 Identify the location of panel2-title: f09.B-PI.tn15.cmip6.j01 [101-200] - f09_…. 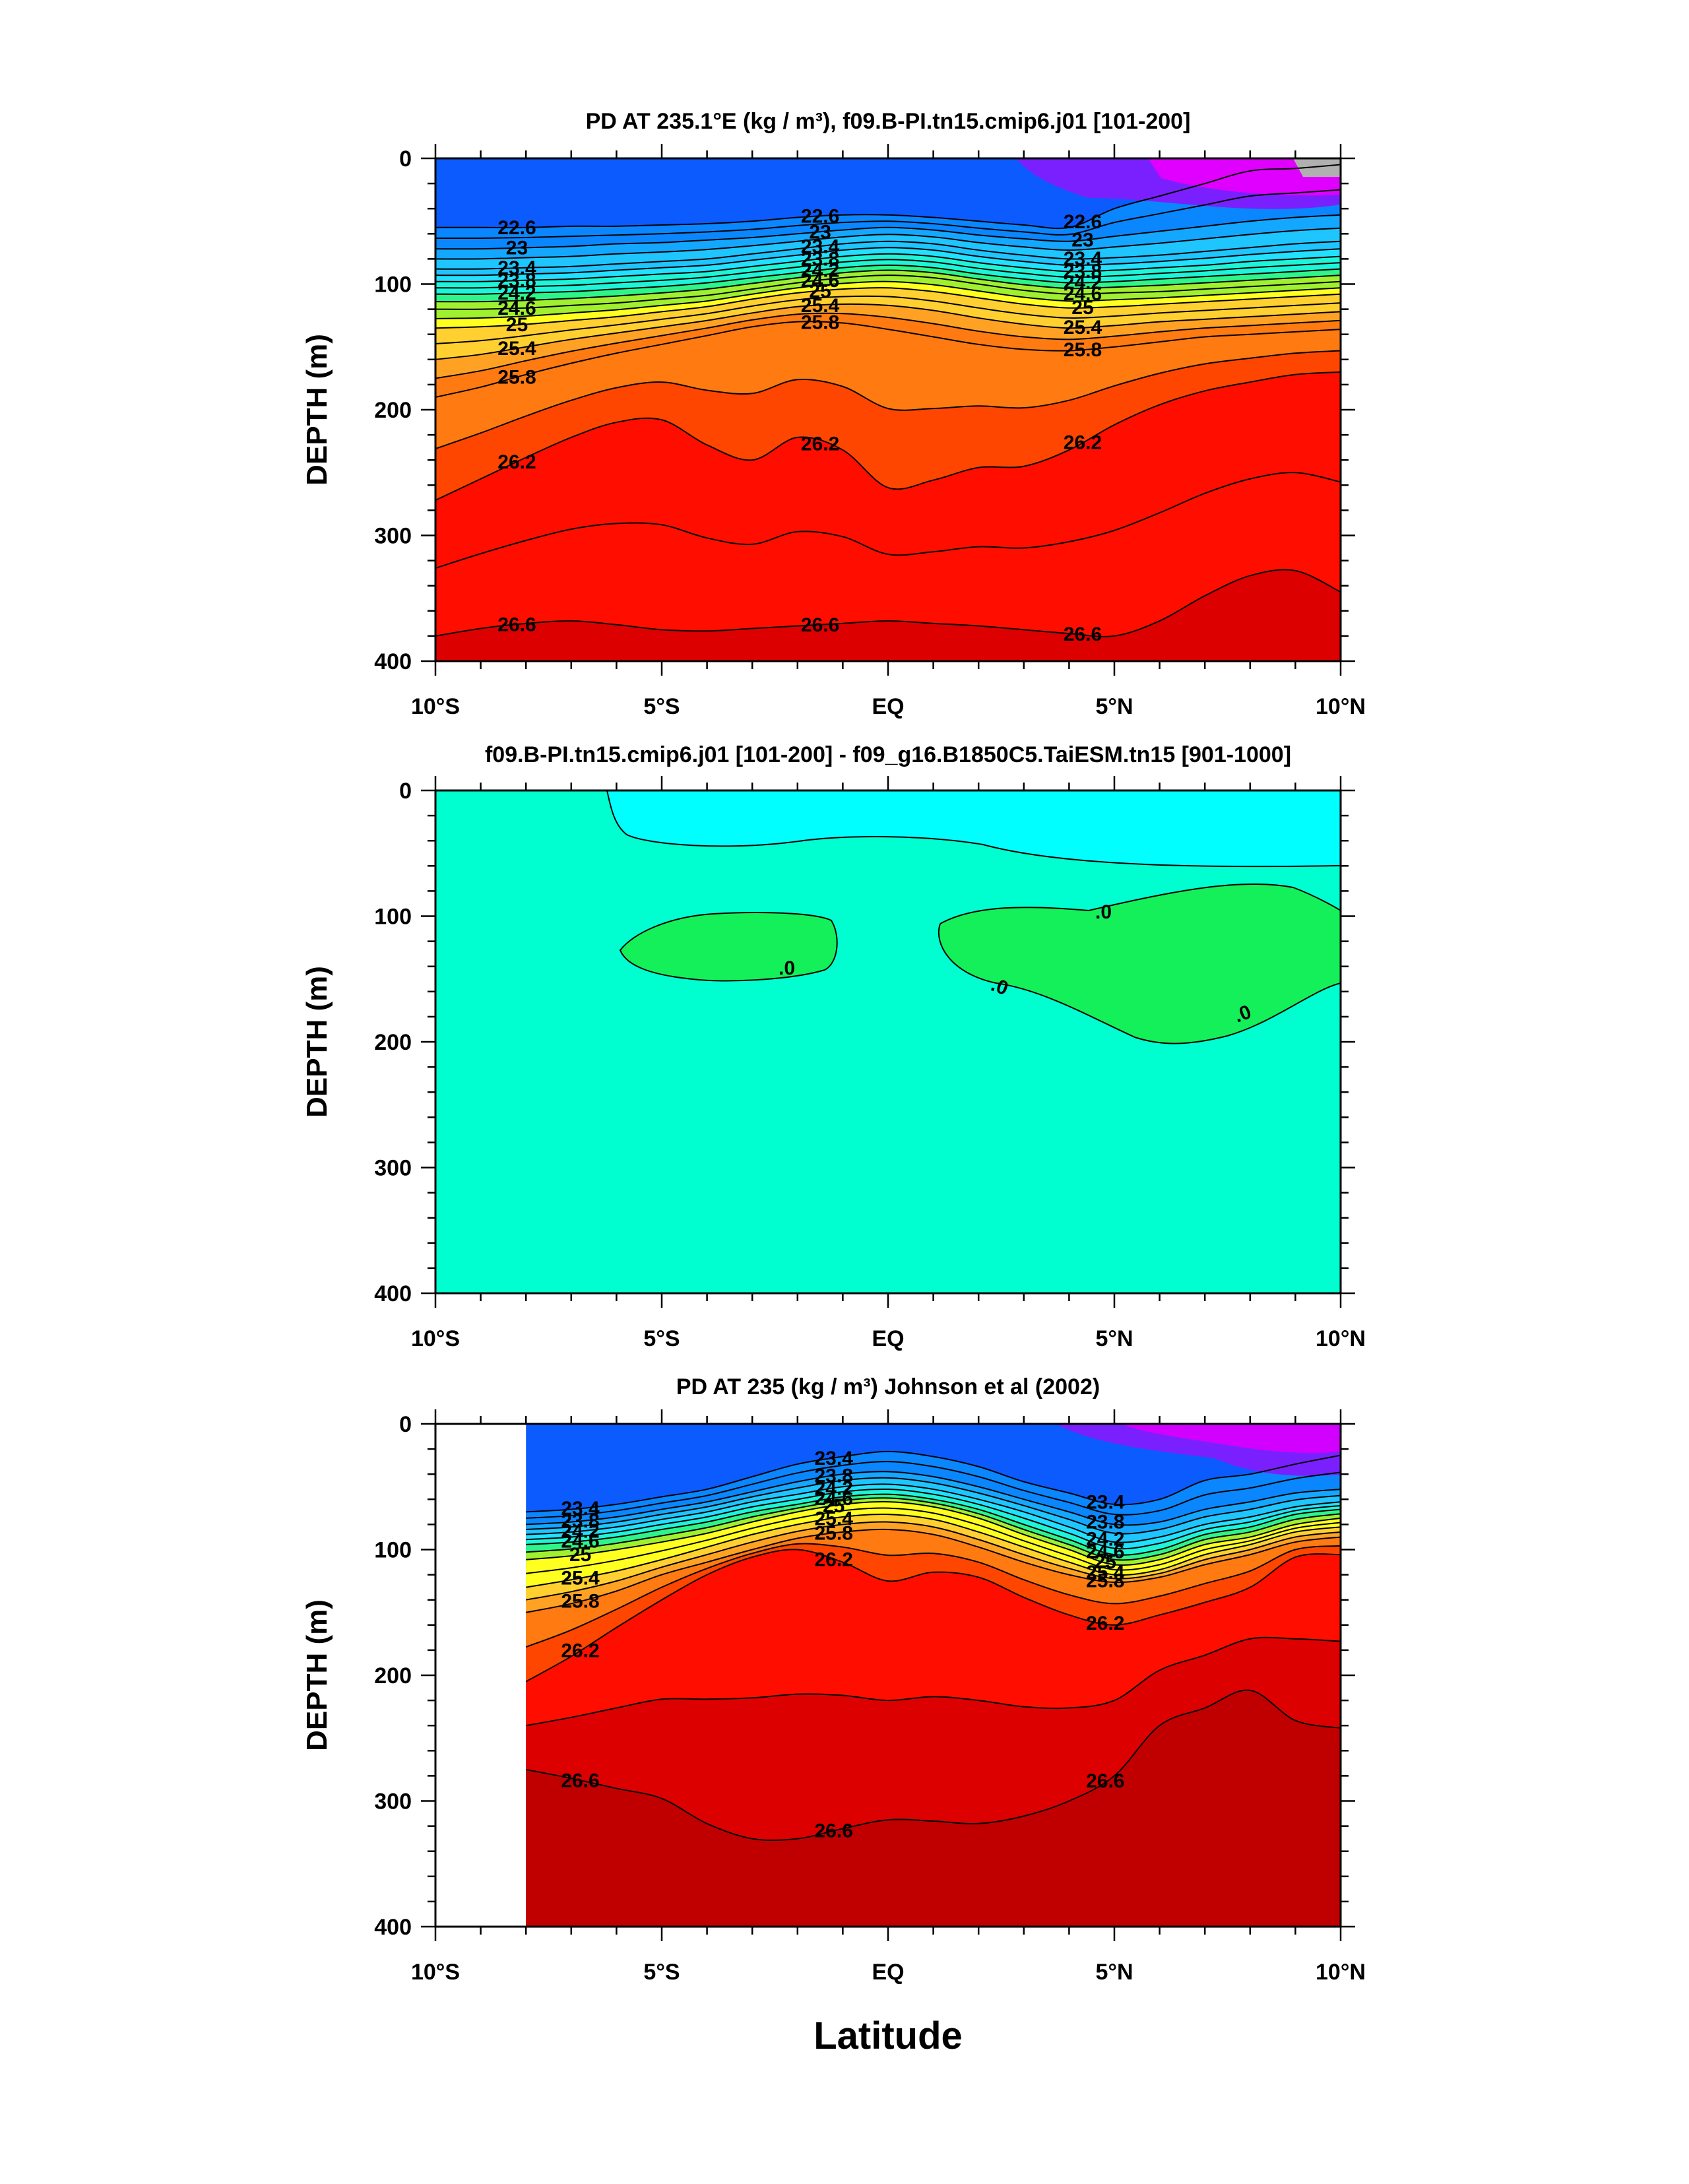
(888, 754).